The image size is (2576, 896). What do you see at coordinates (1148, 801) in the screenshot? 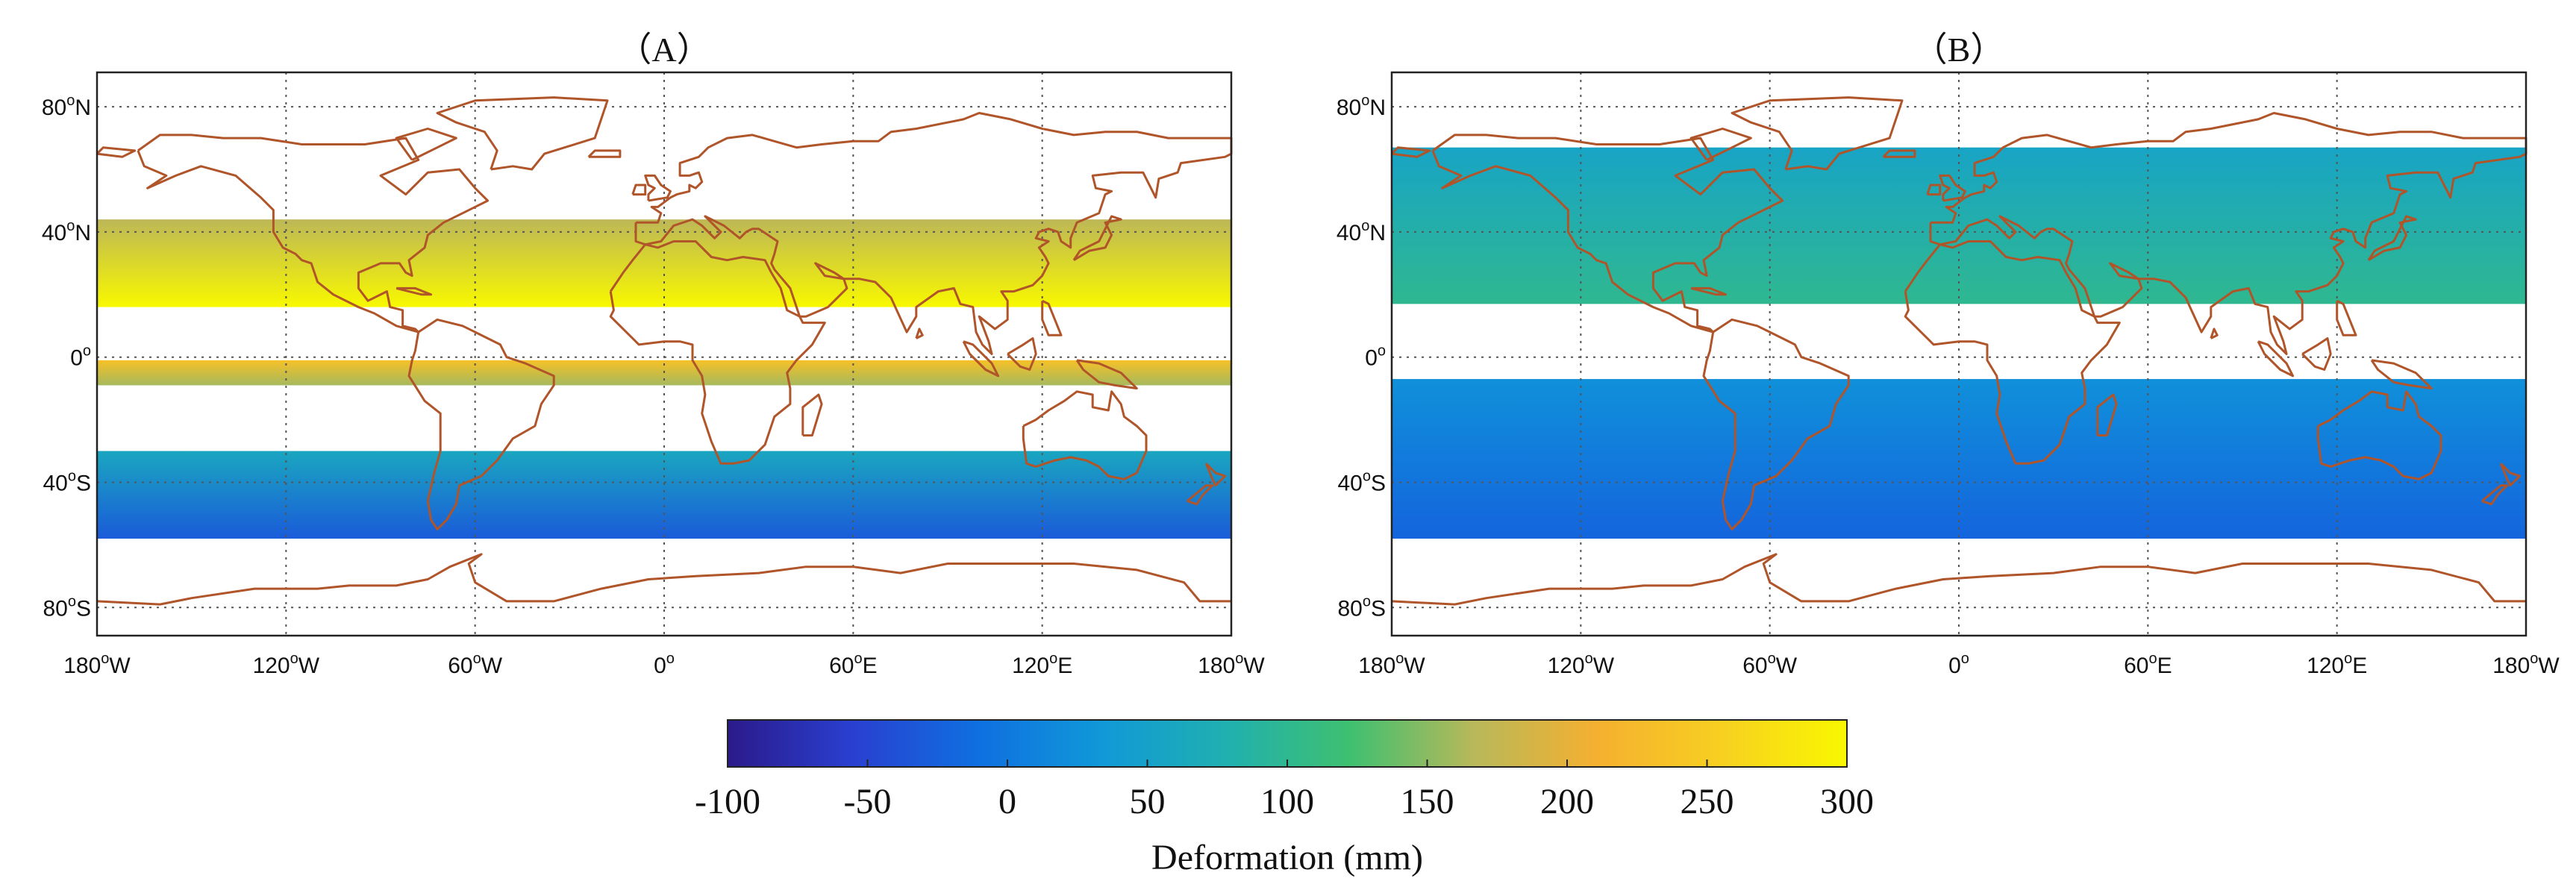
I see `colorbar-tick-label: 50` at bounding box center [1148, 801].